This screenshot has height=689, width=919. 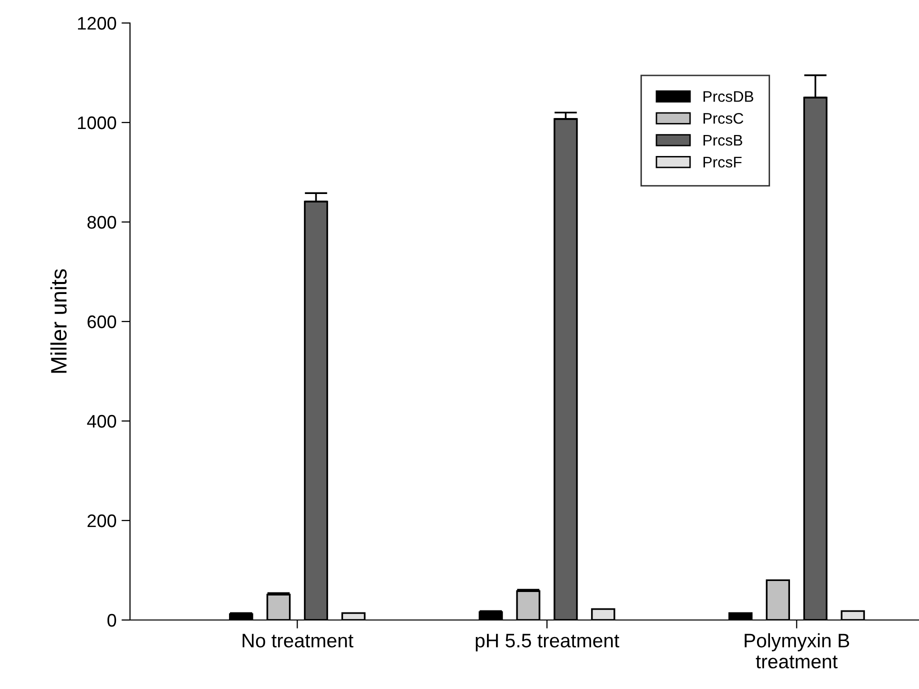 What do you see at coordinates (298, 641) in the screenshot?
I see `x-tick-label: No treatment` at bounding box center [298, 641].